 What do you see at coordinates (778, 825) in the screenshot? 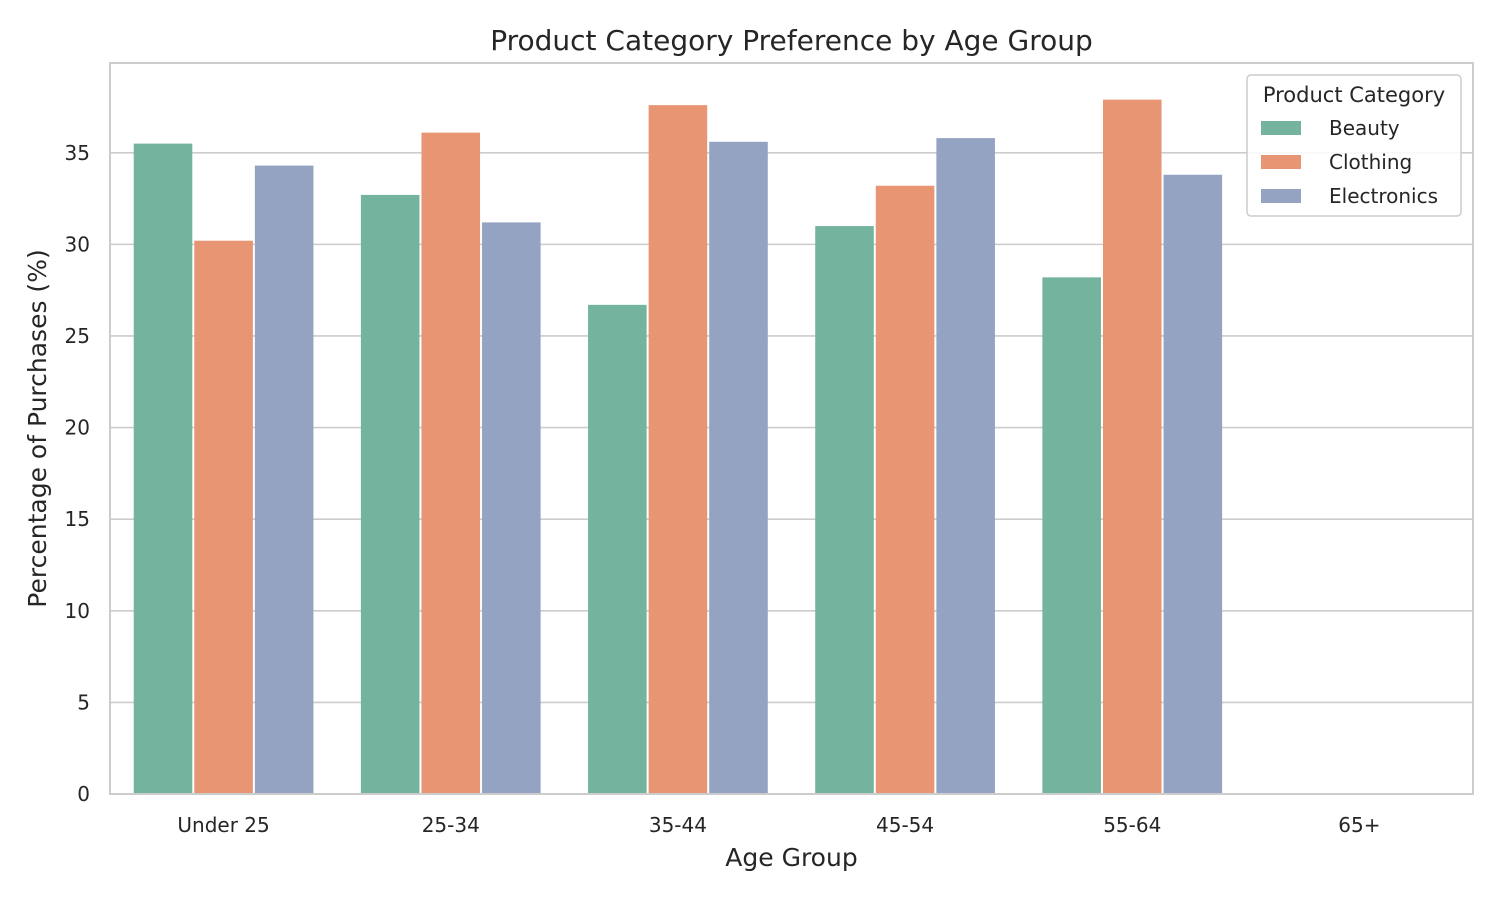
I see `x-tick-labels: Under 25 25-34 35-44 45-54 55-64 65+` at bounding box center [778, 825].